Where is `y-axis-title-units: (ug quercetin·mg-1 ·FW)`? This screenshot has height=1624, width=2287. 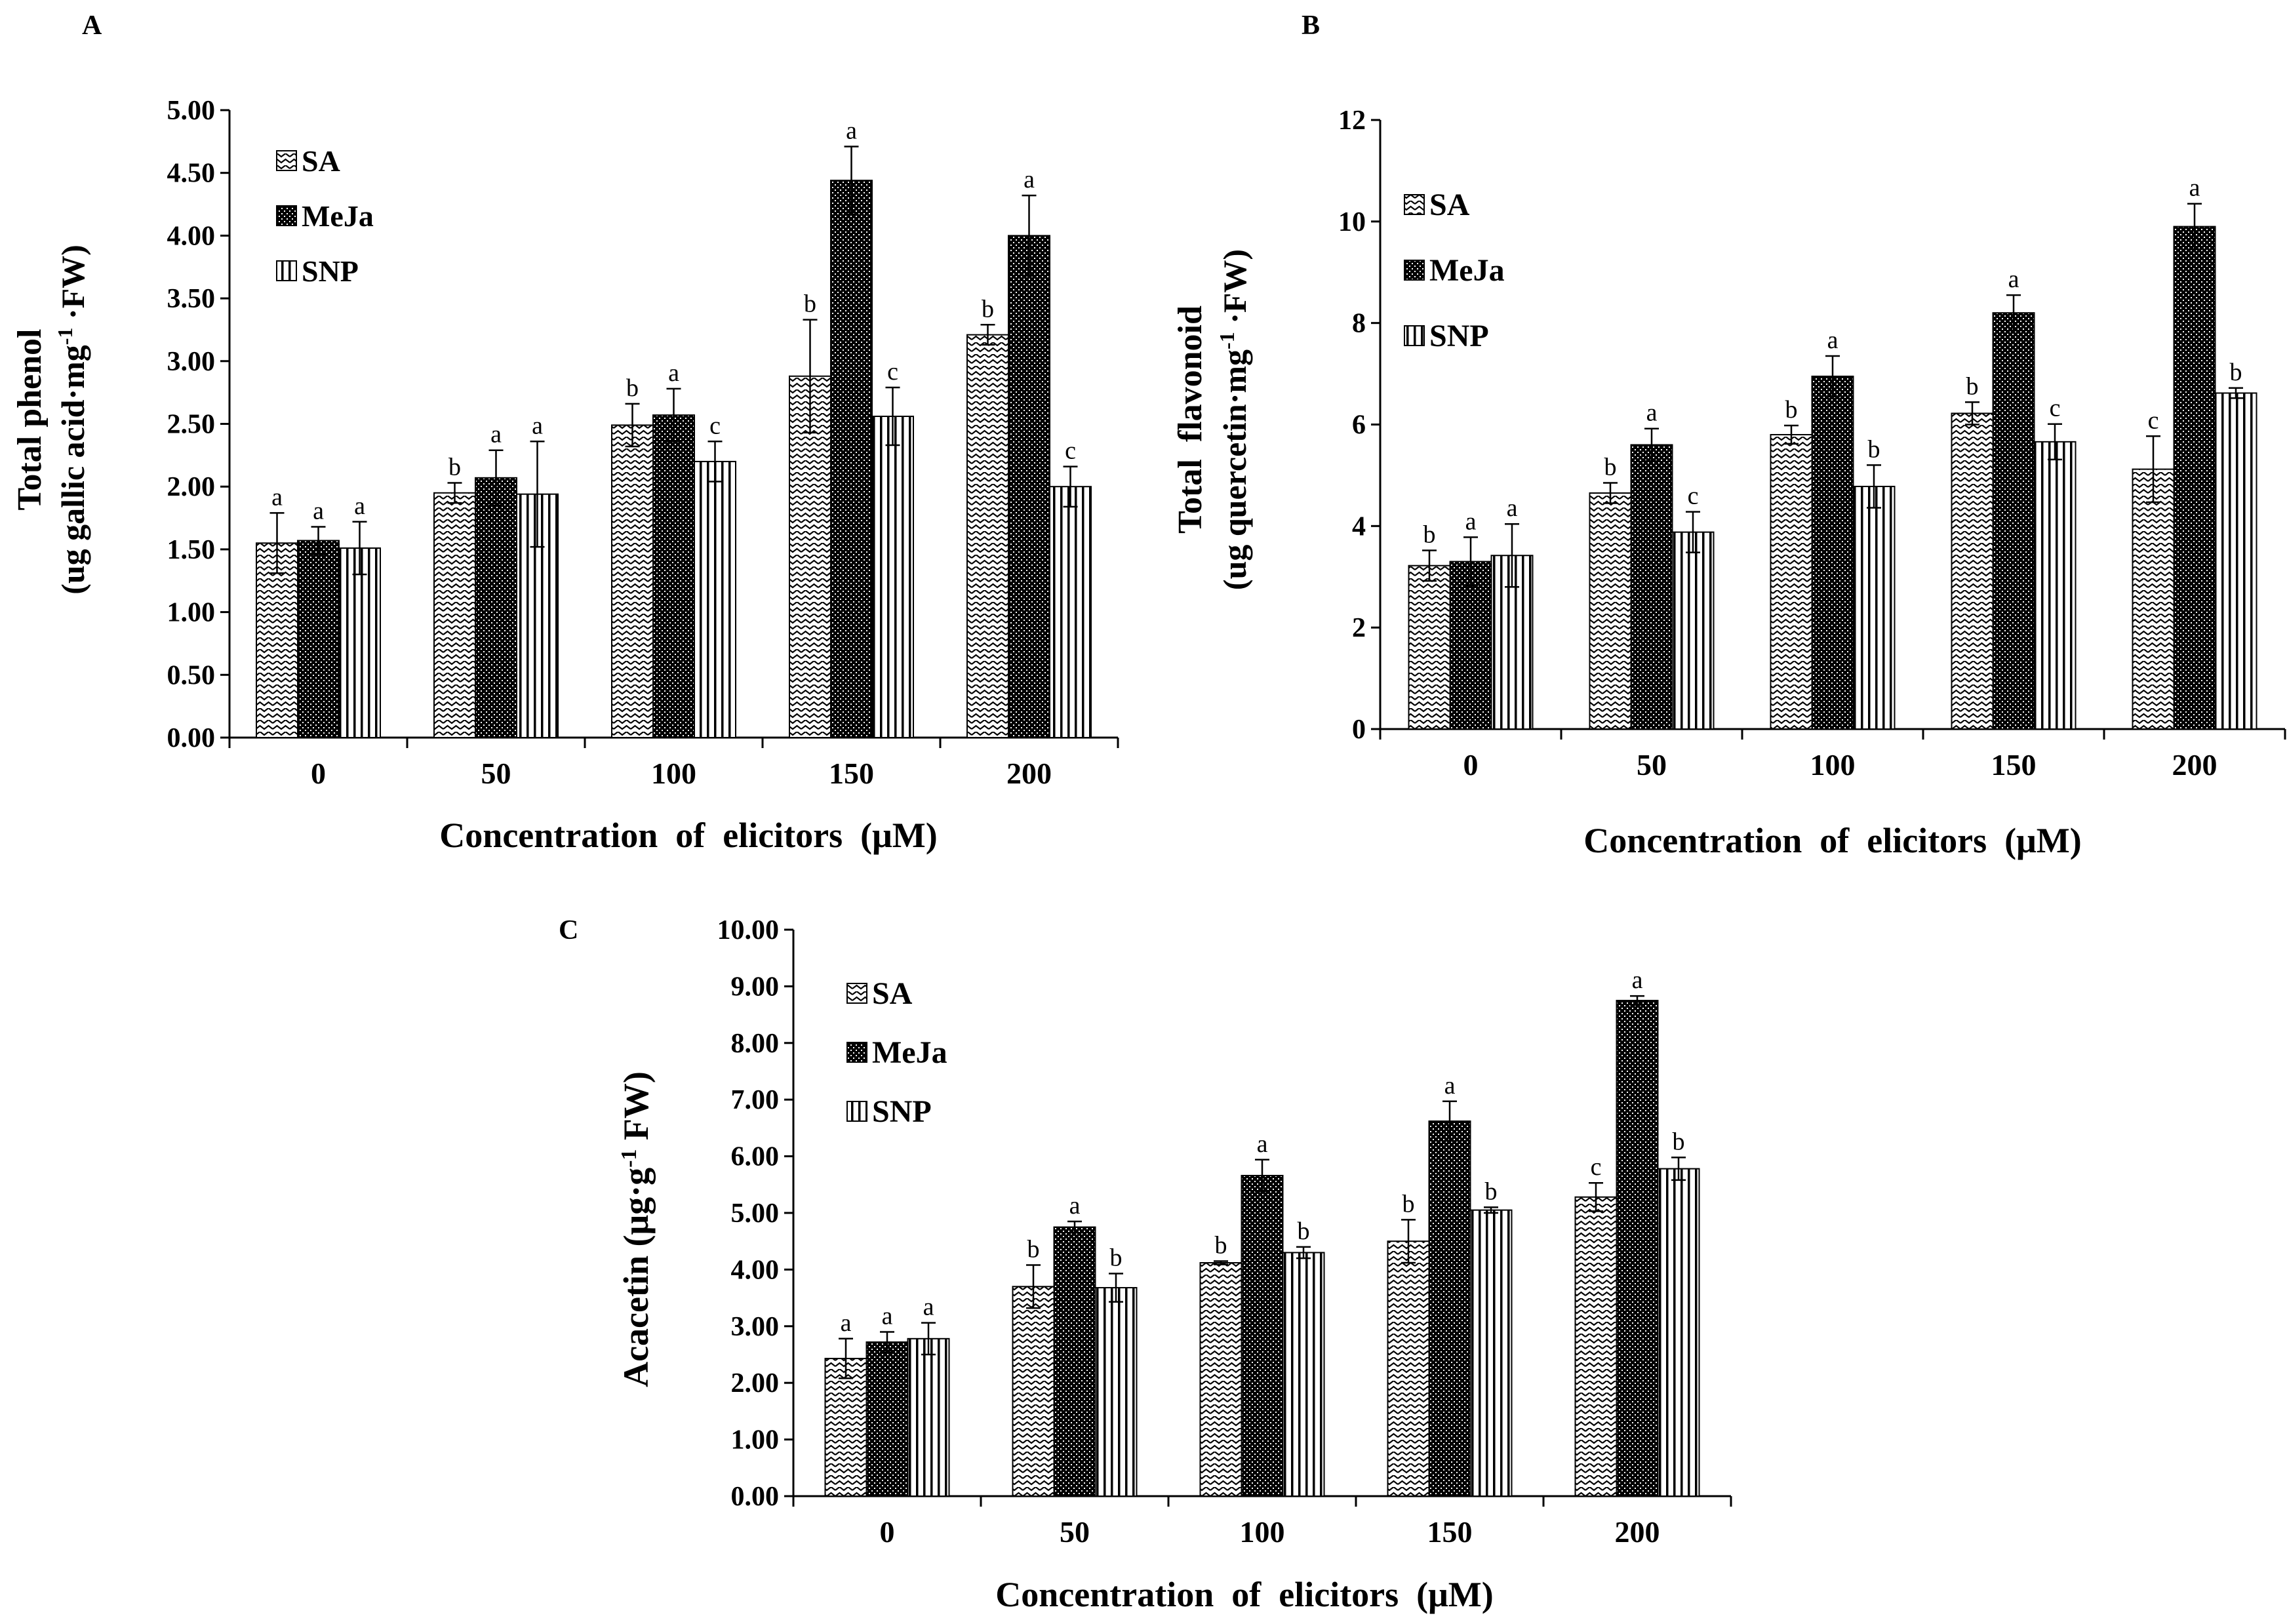
y-axis-title-units: (ug quercetin·mg-1 ·FW) is located at coordinates (1234, 419).